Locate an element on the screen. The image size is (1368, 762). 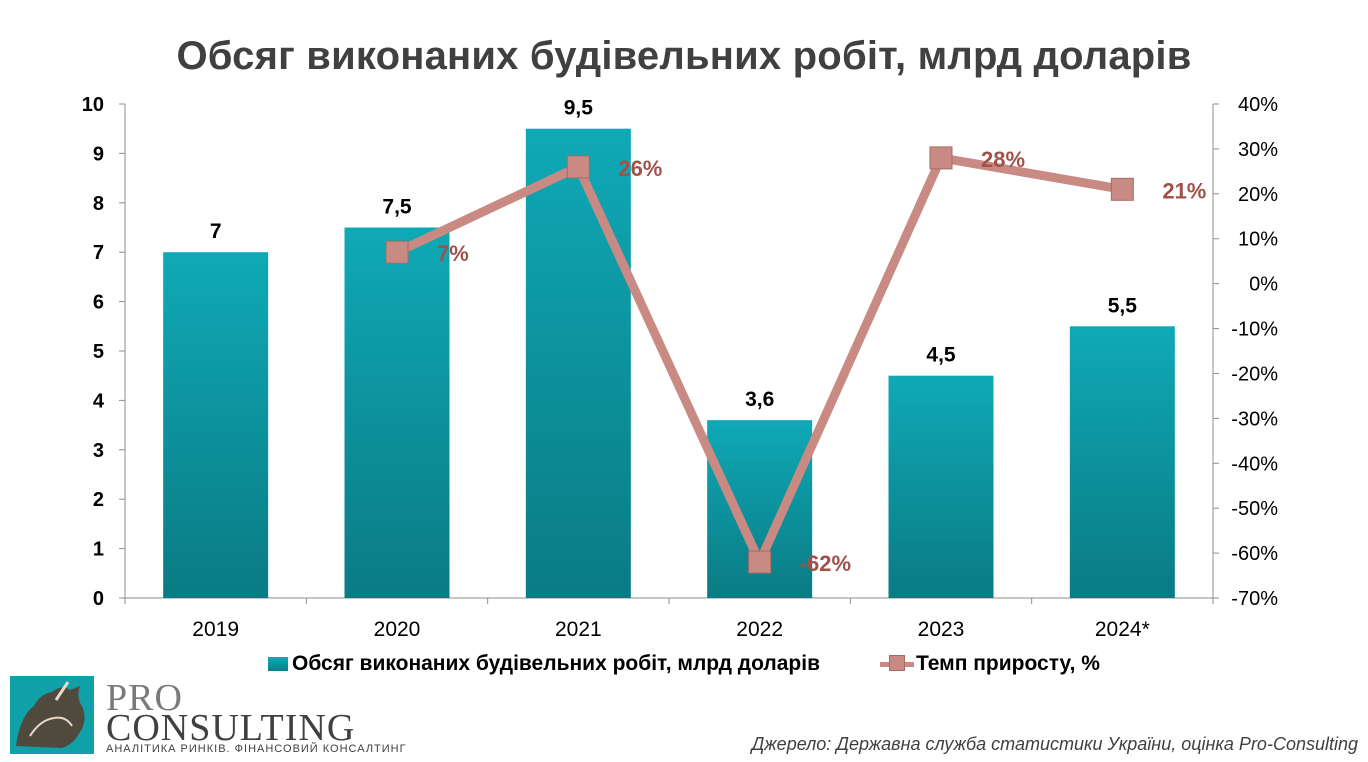
growth-value-label: 28% is located at coordinates (1003, 159).